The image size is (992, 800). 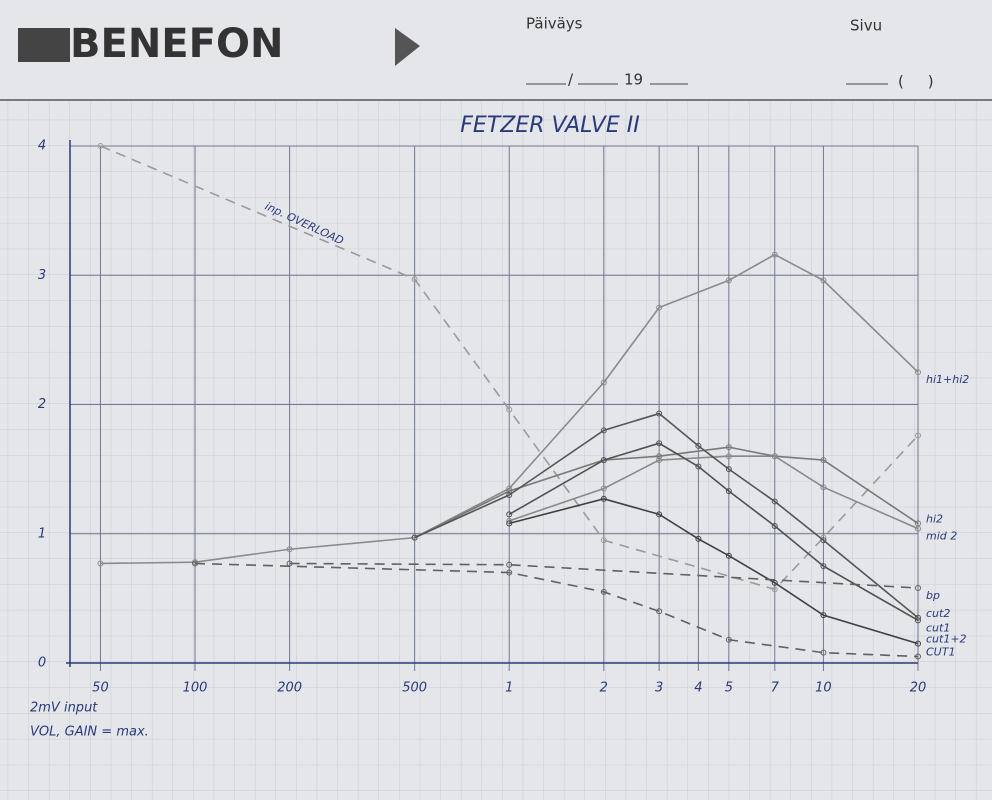 I want to click on page-paren: ( ), so click(x=916, y=82).